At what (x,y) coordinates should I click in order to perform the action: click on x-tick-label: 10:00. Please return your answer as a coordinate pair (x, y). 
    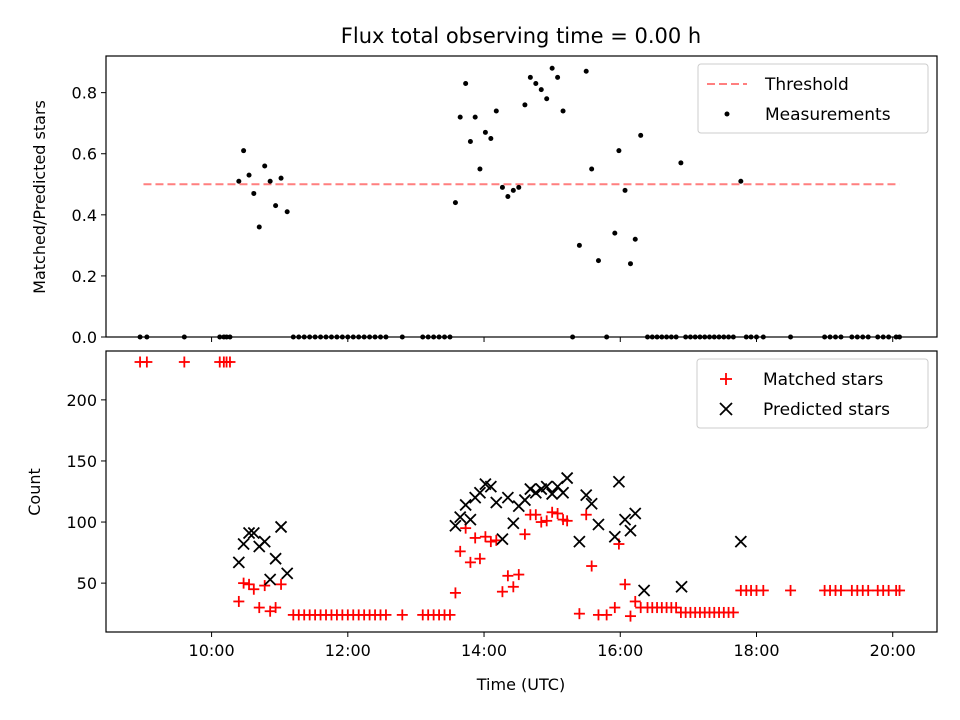
    Looking at the image, I should click on (212, 650).